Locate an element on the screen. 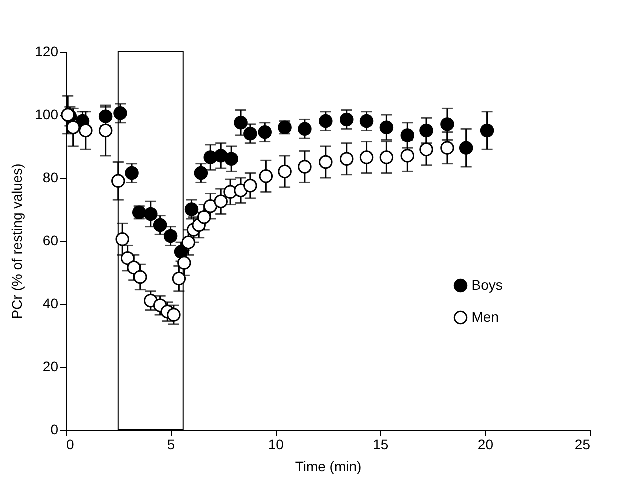 The height and width of the screenshot is (491, 638). legend-label: Men is located at coordinates (485, 316).